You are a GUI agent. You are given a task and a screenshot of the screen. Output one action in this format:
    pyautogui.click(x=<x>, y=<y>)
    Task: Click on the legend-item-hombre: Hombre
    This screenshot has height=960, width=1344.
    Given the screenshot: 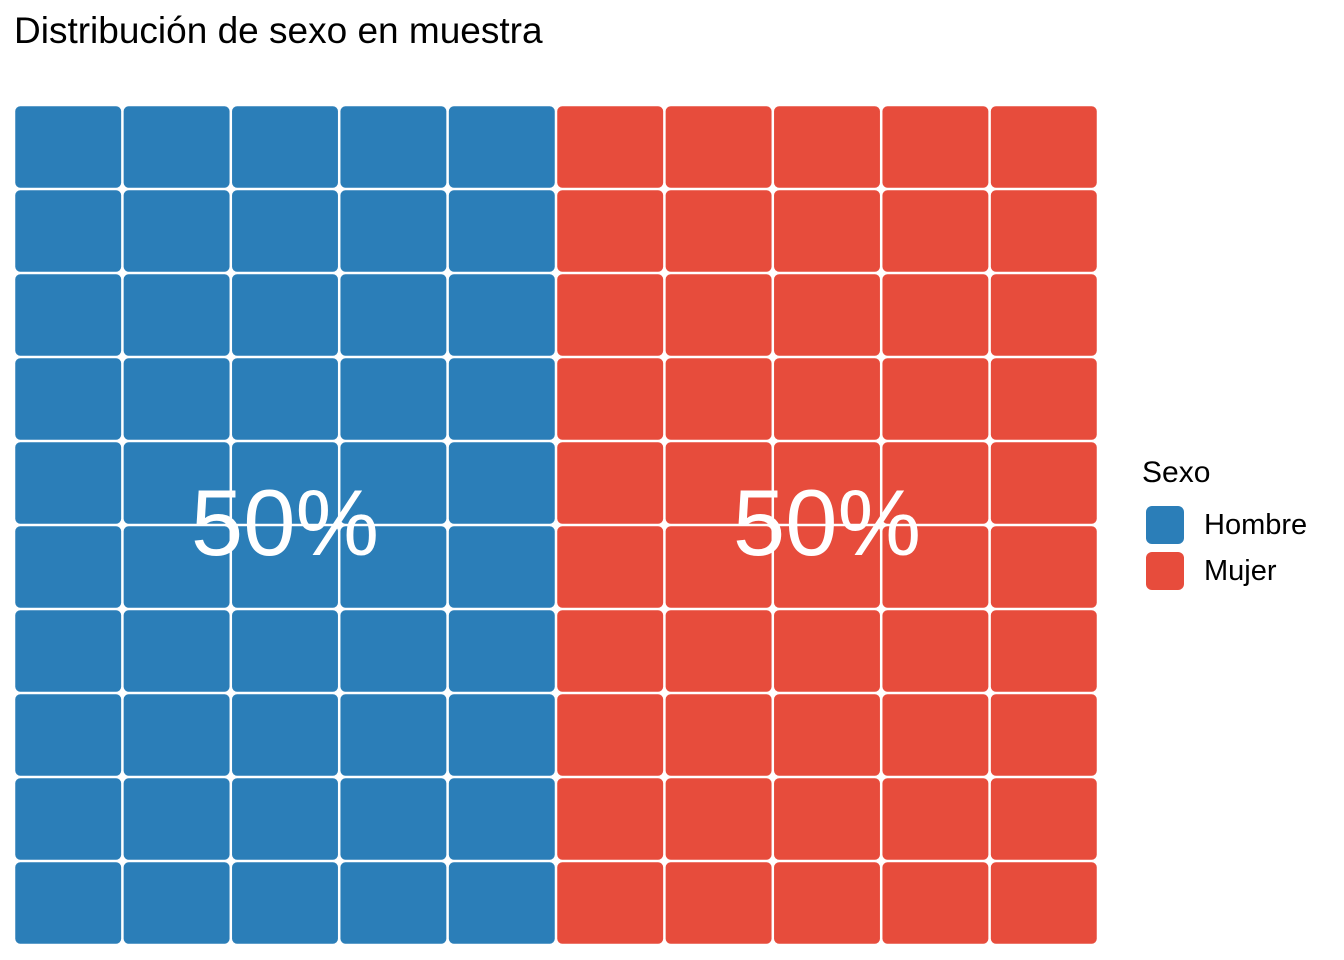 What is the action you would take?
    pyautogui.click(x=1224, y=525)
    